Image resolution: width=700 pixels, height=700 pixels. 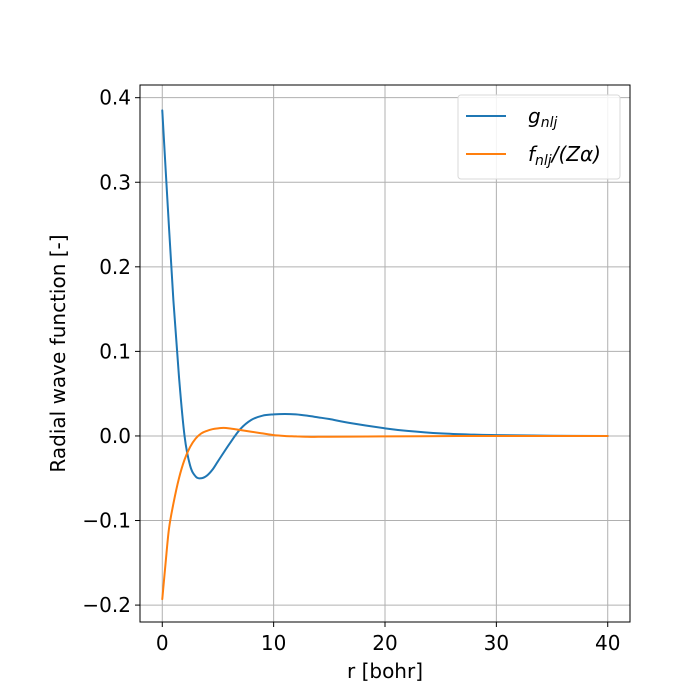 I want to click on y-tick-label: 0.4, so click(x=115, y=98).